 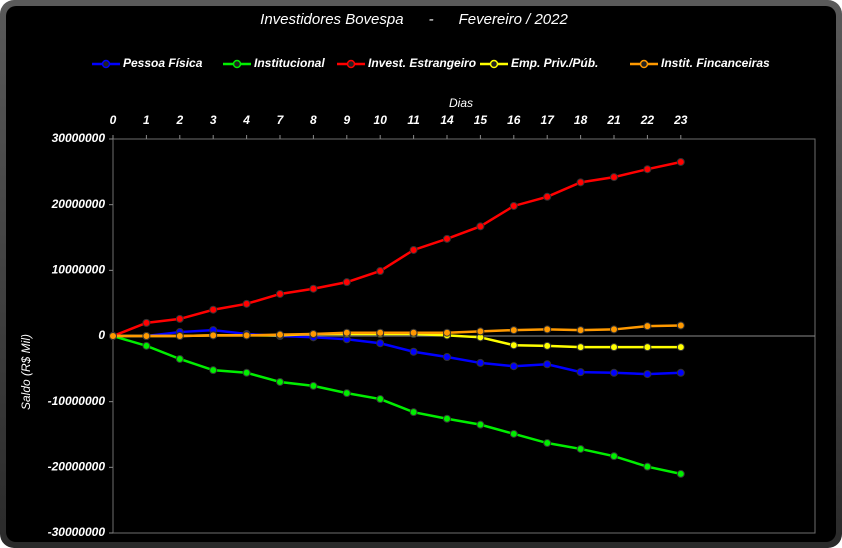 I want to click on legend-label: Instit. Fincanceiras, so click(x=715, y=63).